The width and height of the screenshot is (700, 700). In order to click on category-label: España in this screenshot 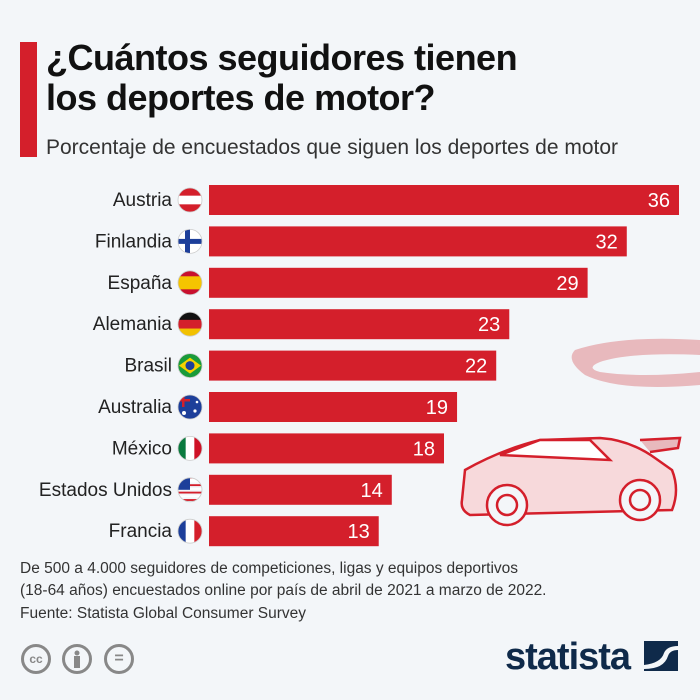, I will do `click(140, 283)`.